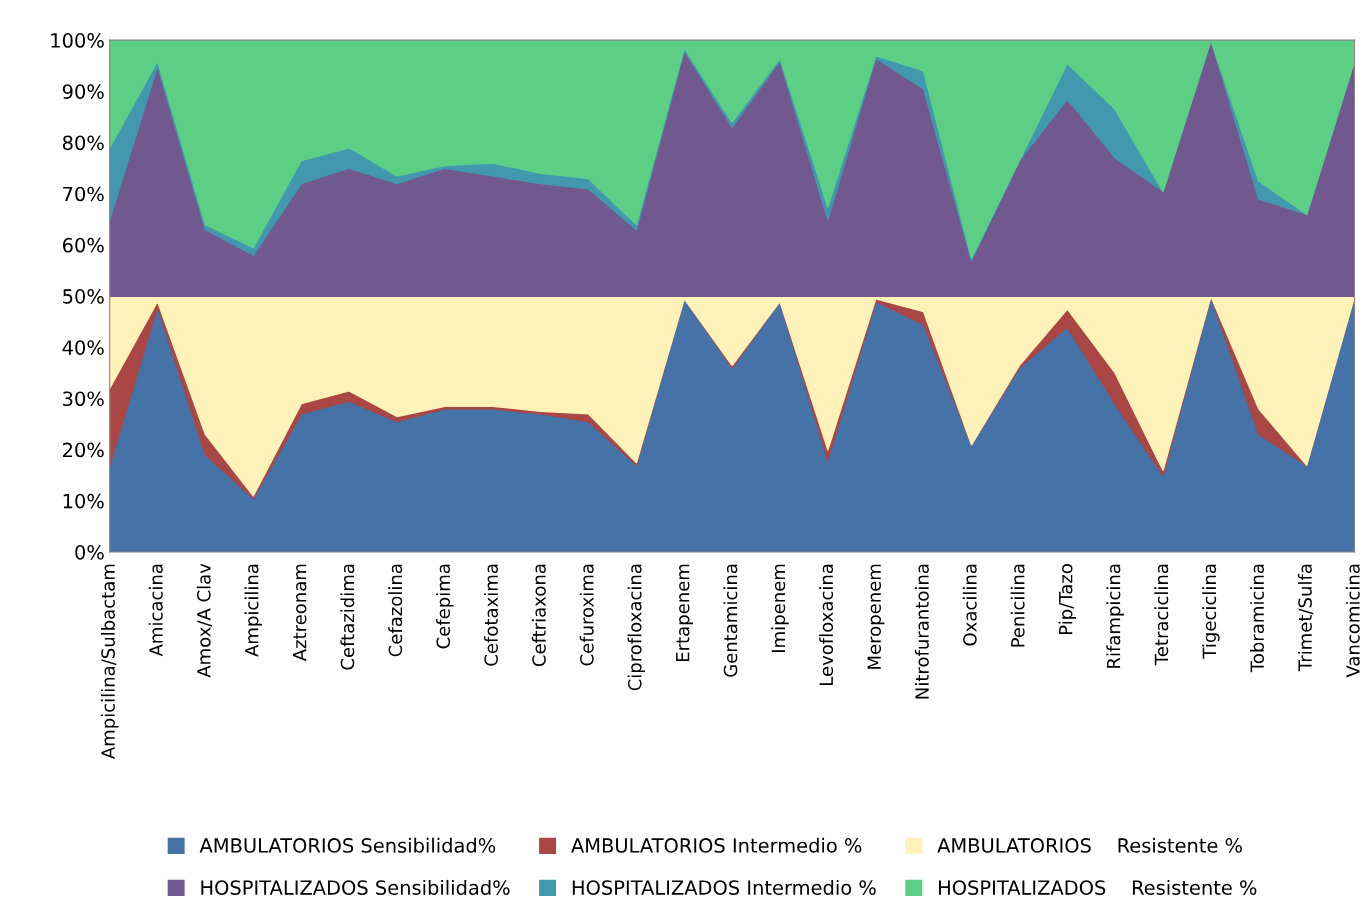 This screenshot has height=924, width=1371. I want to click on x-tick-label: Trimet/Sulfa, so click(1305, 618).